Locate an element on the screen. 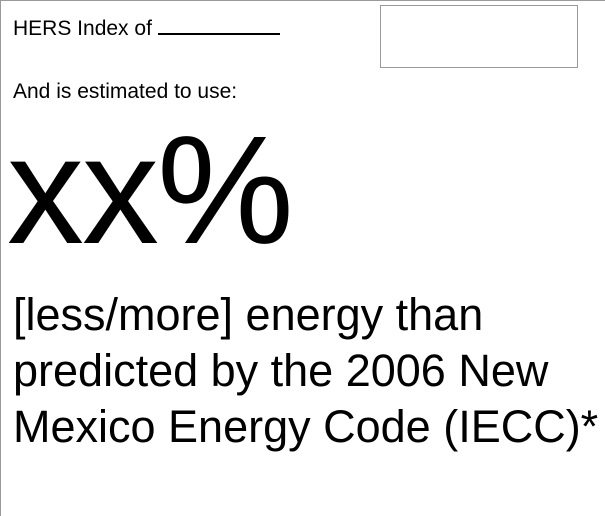  hers-index-line: HERS Index of is located at coordinates (146, 28).